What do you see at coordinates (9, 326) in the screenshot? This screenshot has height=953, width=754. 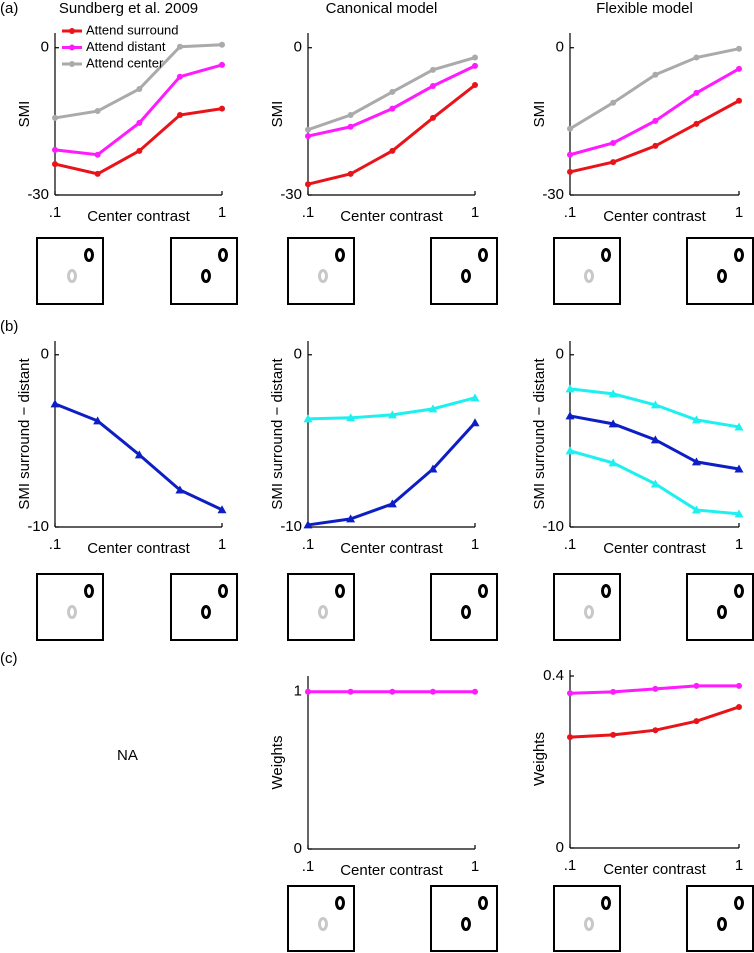 I see `panel-label: (b)` at bounding box center [9, 326].